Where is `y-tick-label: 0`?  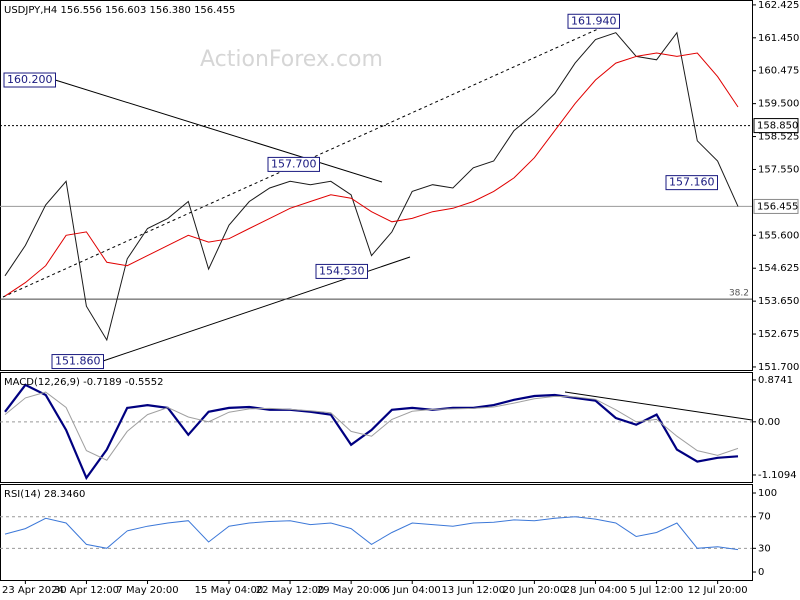 y-tick-label: 0 is located at coordinates (761, 572).